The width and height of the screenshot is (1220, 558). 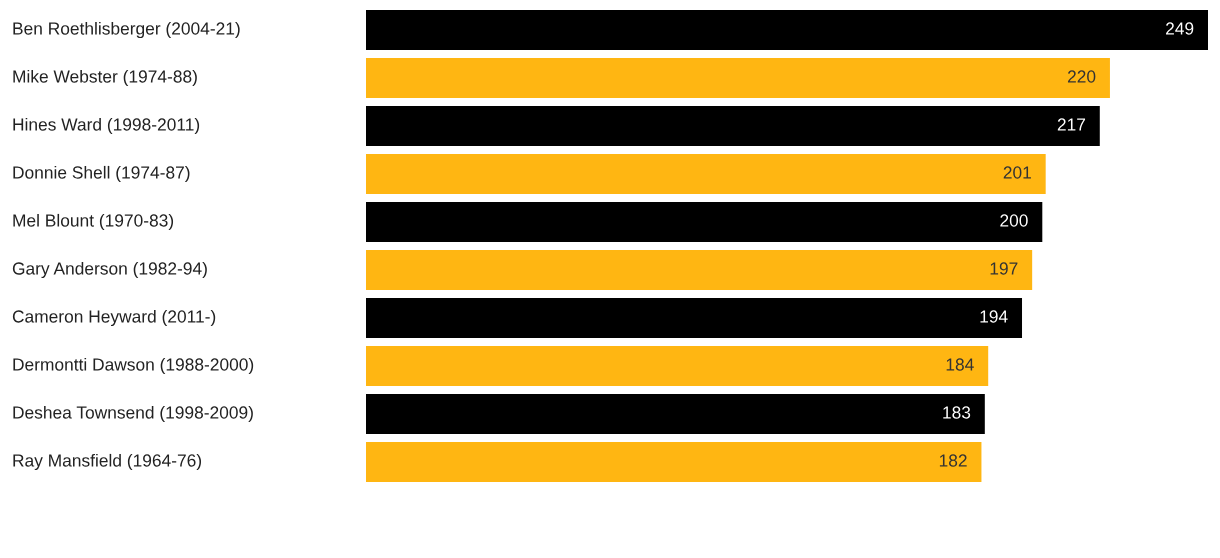 I want to click on data-label: 200, so click(x=1014, y=220).